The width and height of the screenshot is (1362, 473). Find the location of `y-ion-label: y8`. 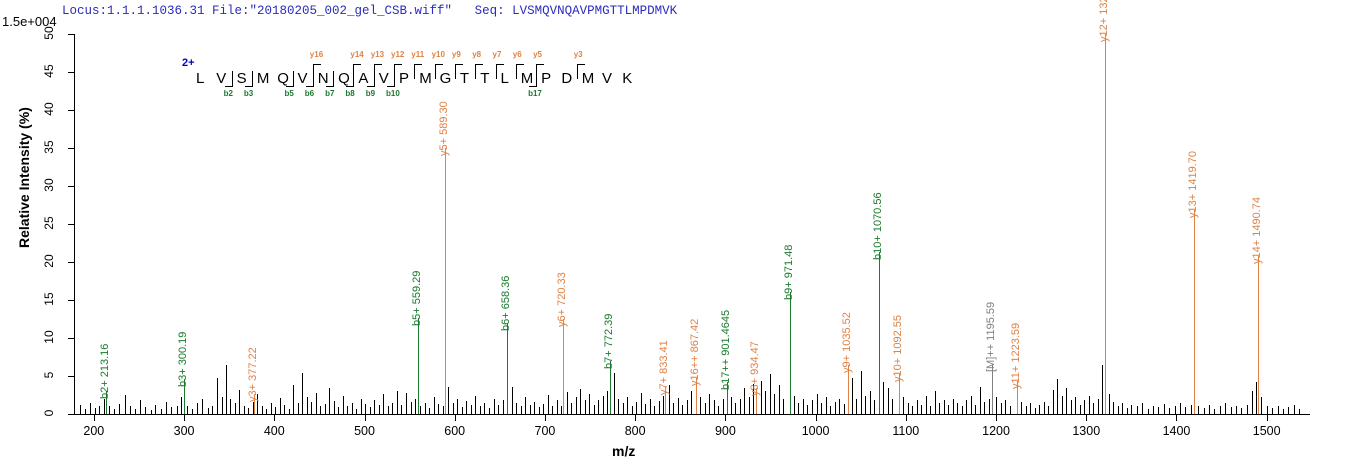

y-ion-label: y8 is located at coordinates (477, 54).